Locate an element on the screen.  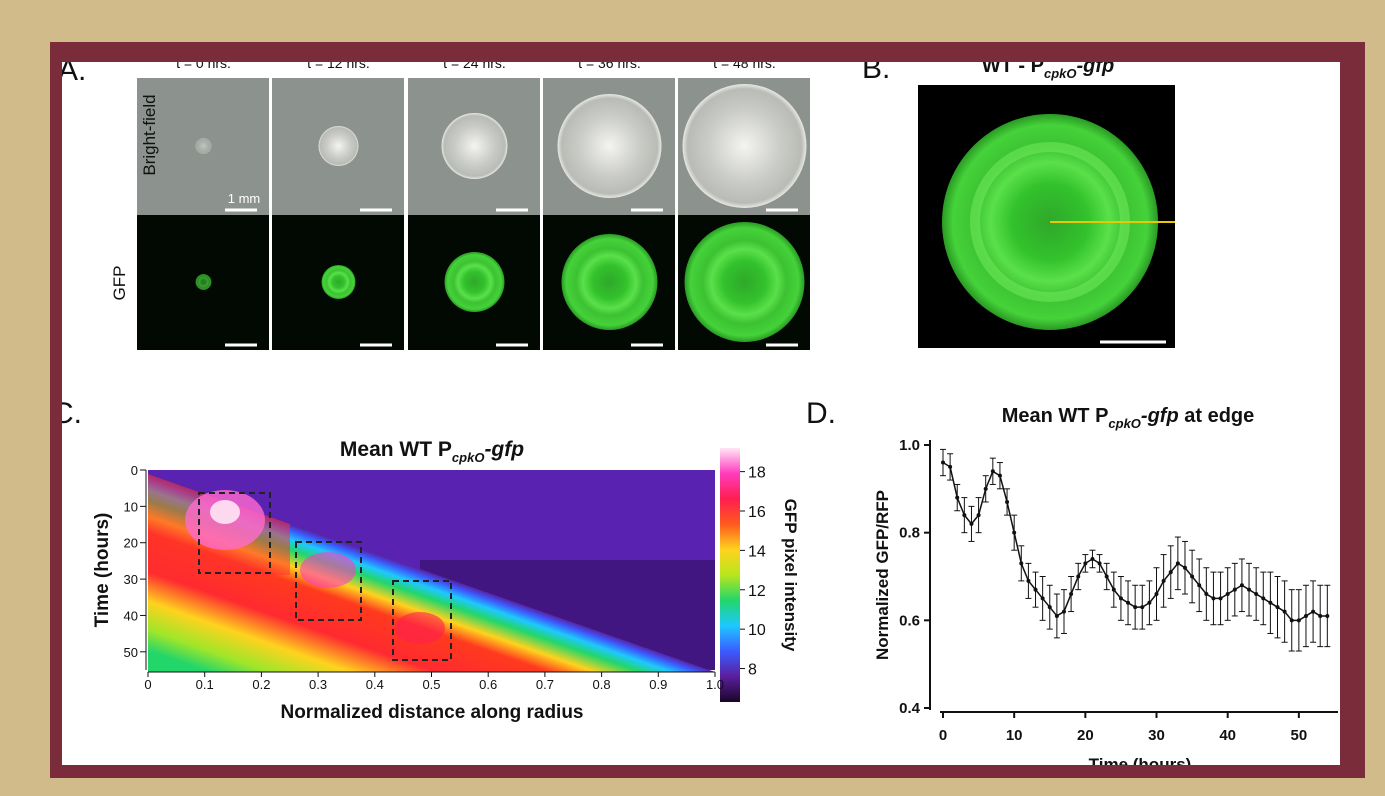
column-title: t = 48 hrs. is located at coordinates (744, 63).